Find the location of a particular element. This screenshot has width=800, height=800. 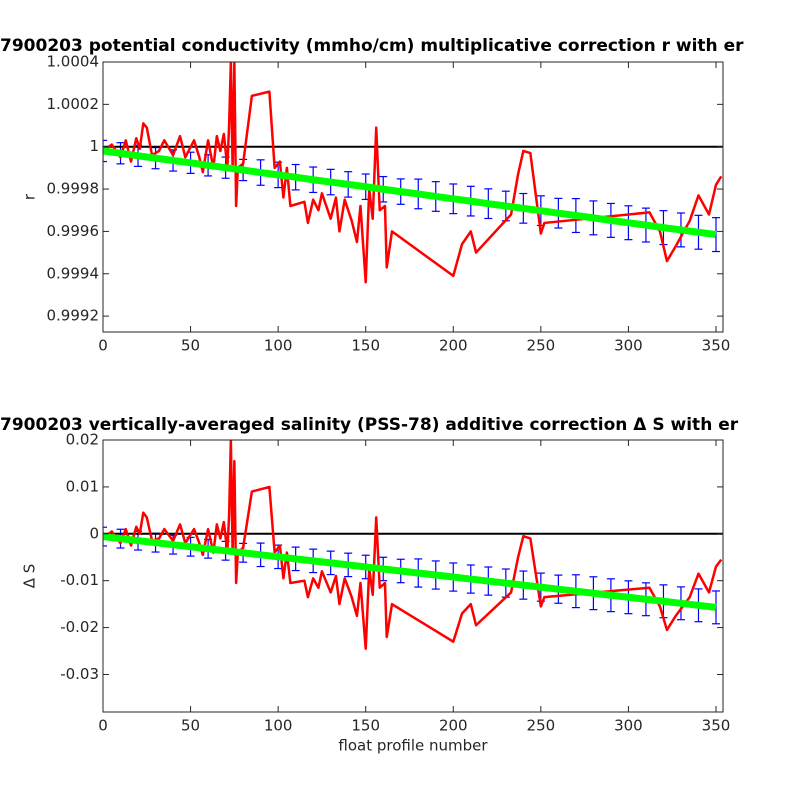

y-tick-label: 0.9992 is located at coordinates (73, 316).